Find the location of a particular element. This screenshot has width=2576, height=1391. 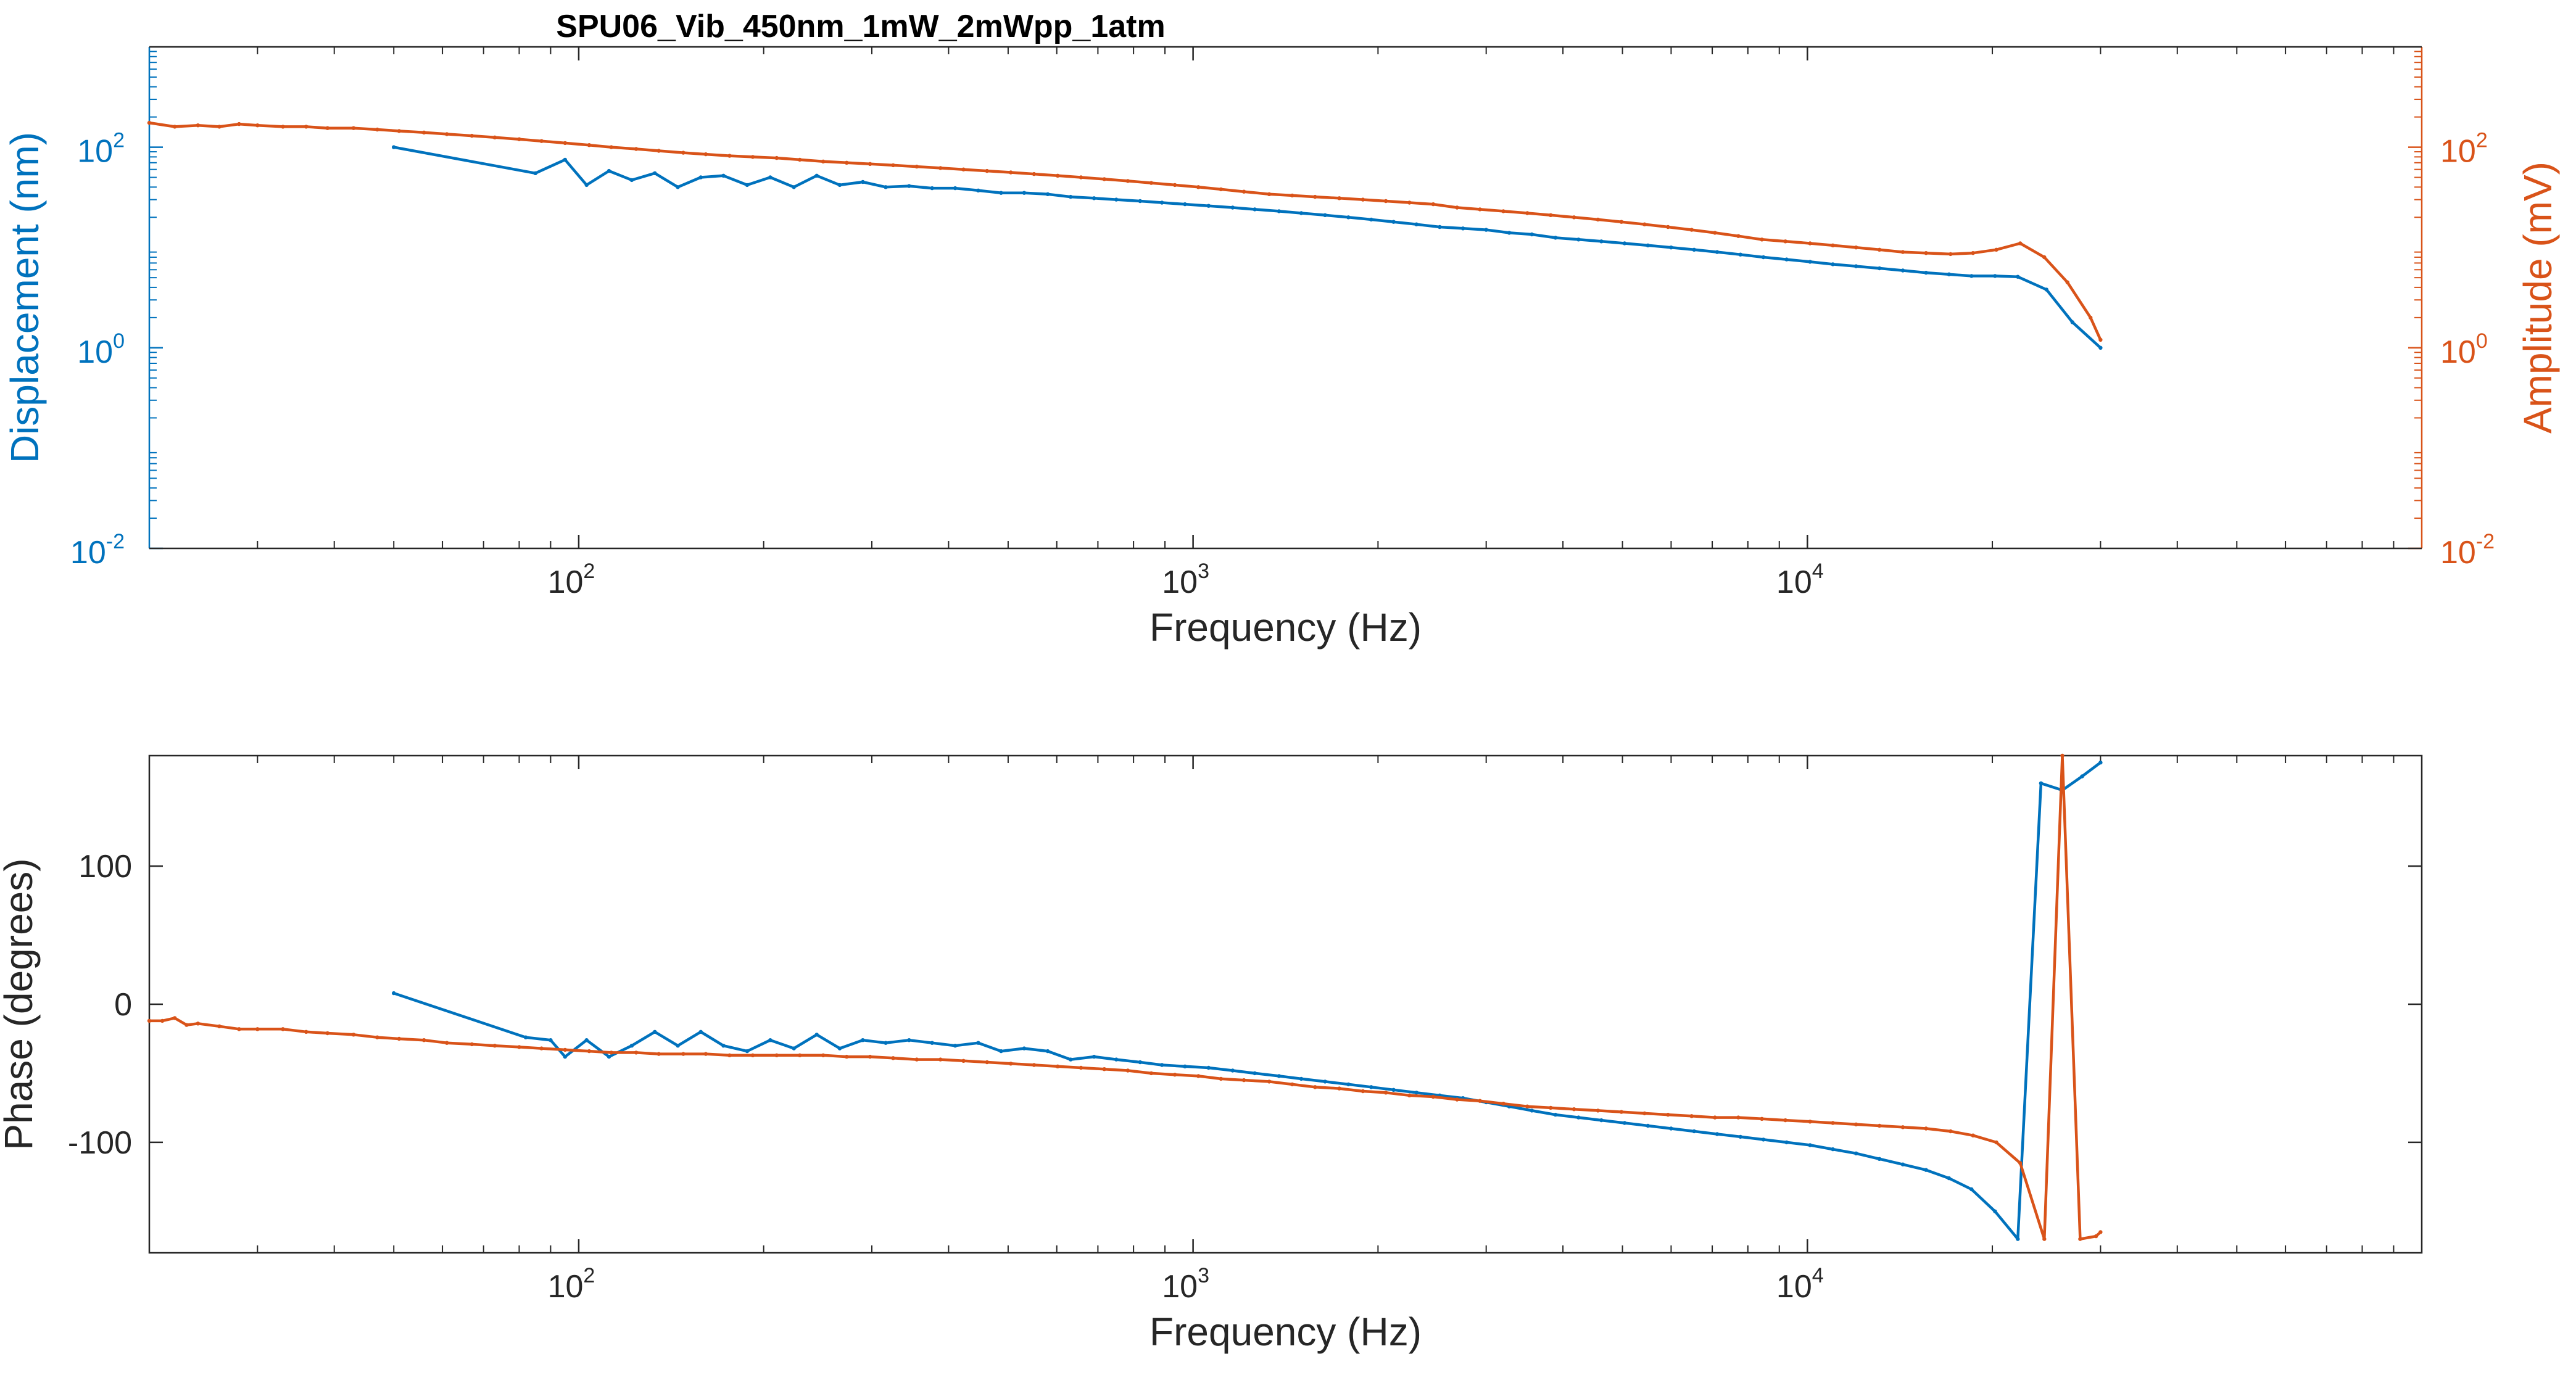

plot2-x-axis-label: Frequency (Hz) is located at coordinates (1286, 1332).